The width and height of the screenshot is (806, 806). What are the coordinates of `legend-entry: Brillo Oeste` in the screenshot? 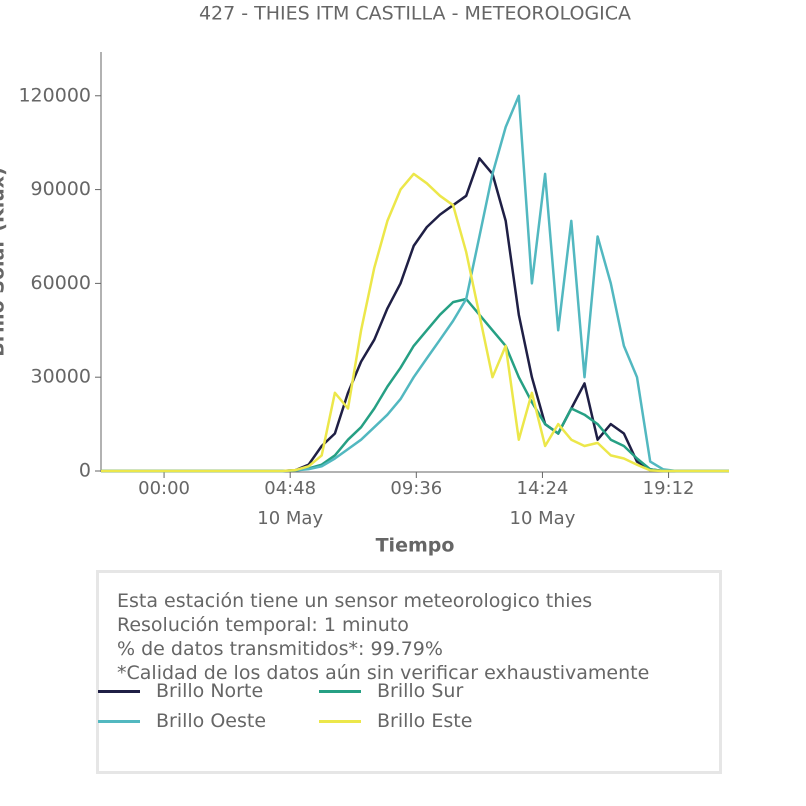 It's located at (182, 721).